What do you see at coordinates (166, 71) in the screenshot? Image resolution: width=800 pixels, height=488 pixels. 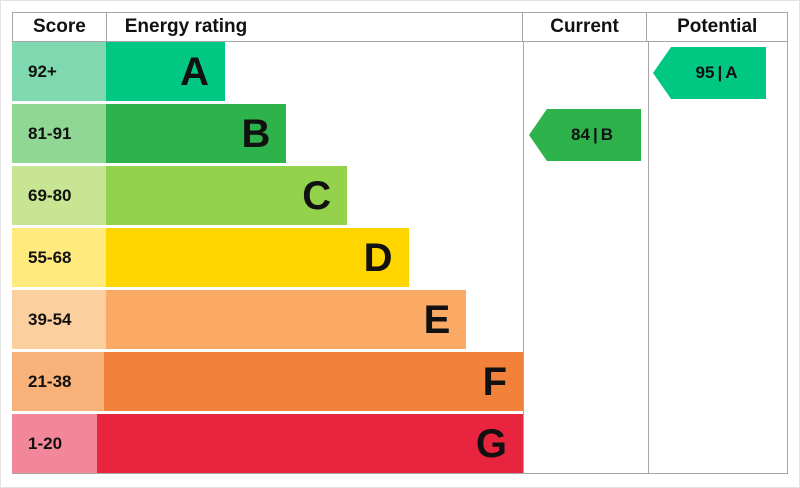 I see `rating-bar-a: A` at bounding box center [166, 71].